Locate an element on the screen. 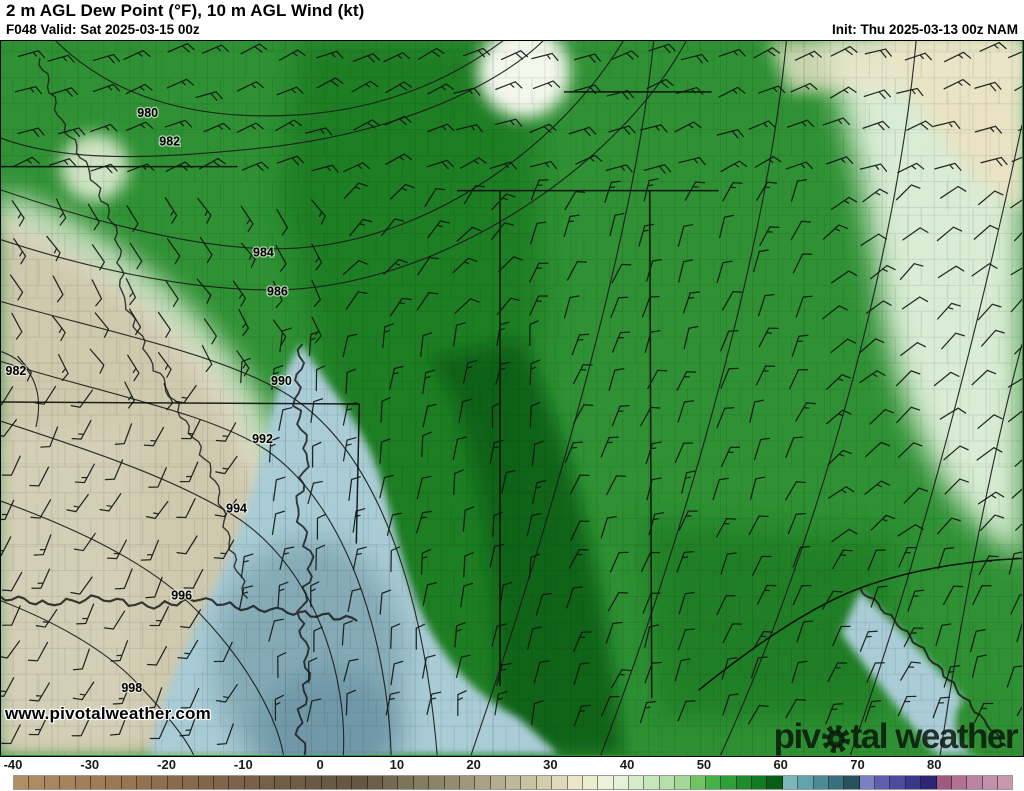 The width and height of the screenshot is (1024, 791). contour-label: 990 is located at coordinates (281, 381).